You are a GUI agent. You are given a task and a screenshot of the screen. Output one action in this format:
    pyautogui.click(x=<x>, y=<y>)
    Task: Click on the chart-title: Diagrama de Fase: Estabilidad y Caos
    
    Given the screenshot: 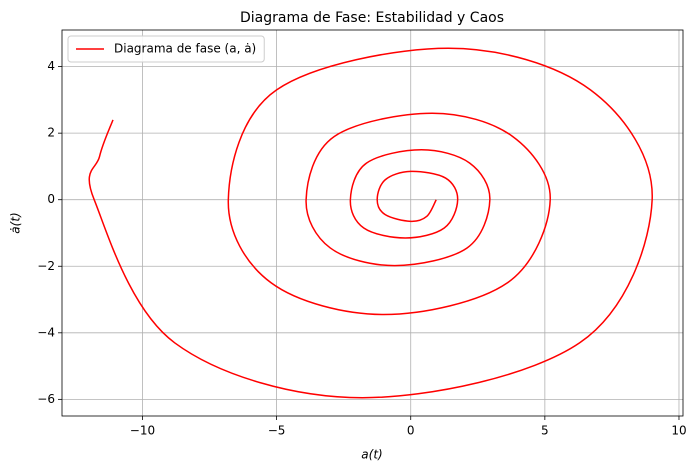 What is the action you would take?
    pyautogui.click(x=372, y=18)
    